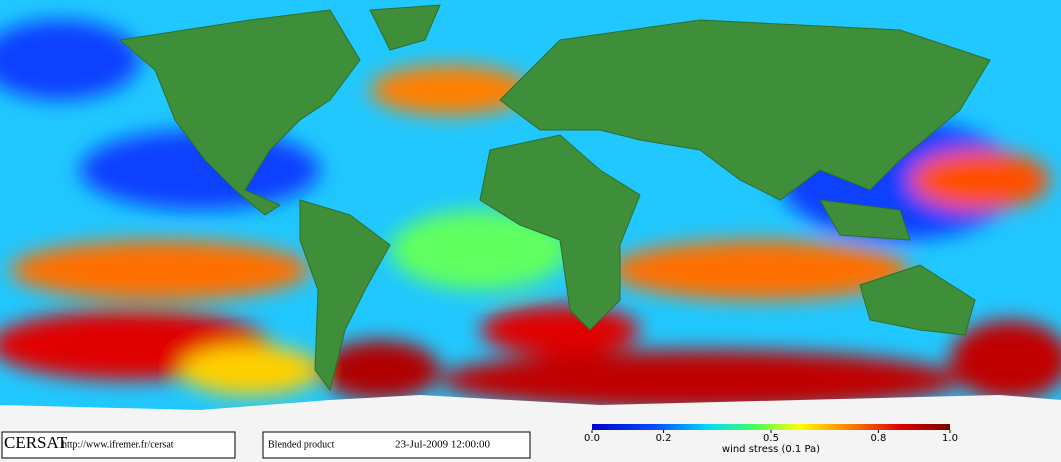 The image size is (1061, 462). Describe the element at coordinates (771, 438) in the screenshot. I see `colorbar-tick-label: 0.5` at that location.